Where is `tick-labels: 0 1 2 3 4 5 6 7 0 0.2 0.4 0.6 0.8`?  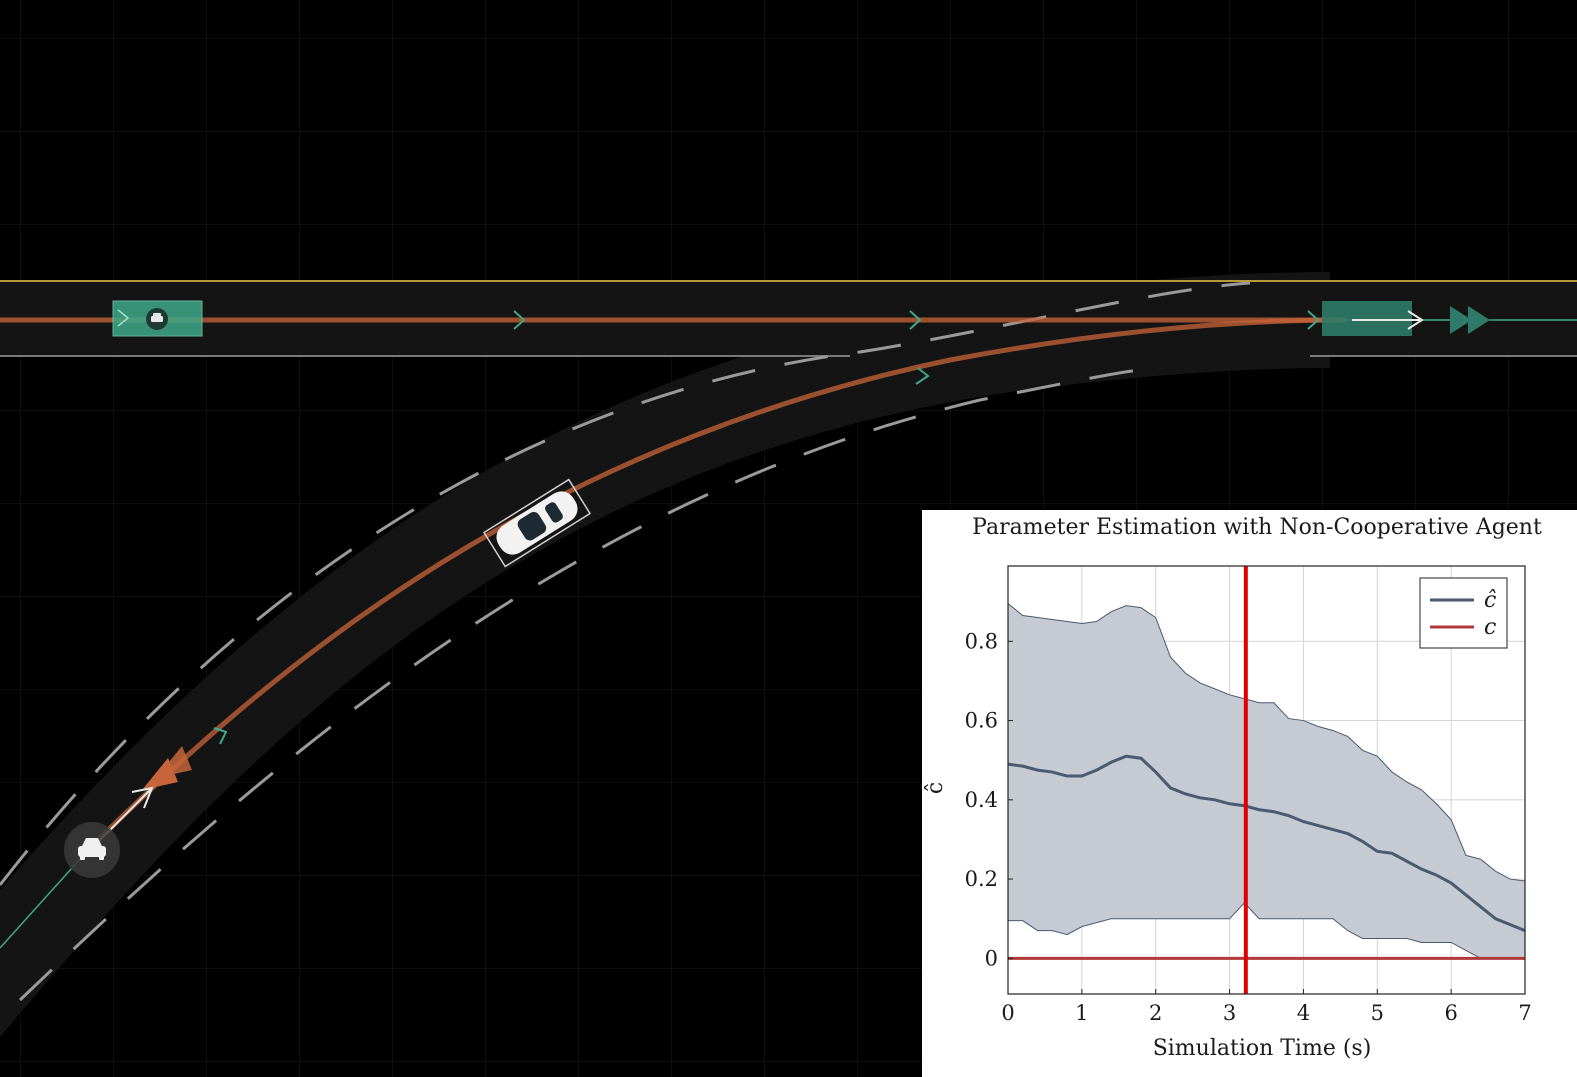
tick-labels: 0 1 2 3 4 5 6 7 0 0.2 0.4 0.6 0.8 is located at coordinates (1248, 827).